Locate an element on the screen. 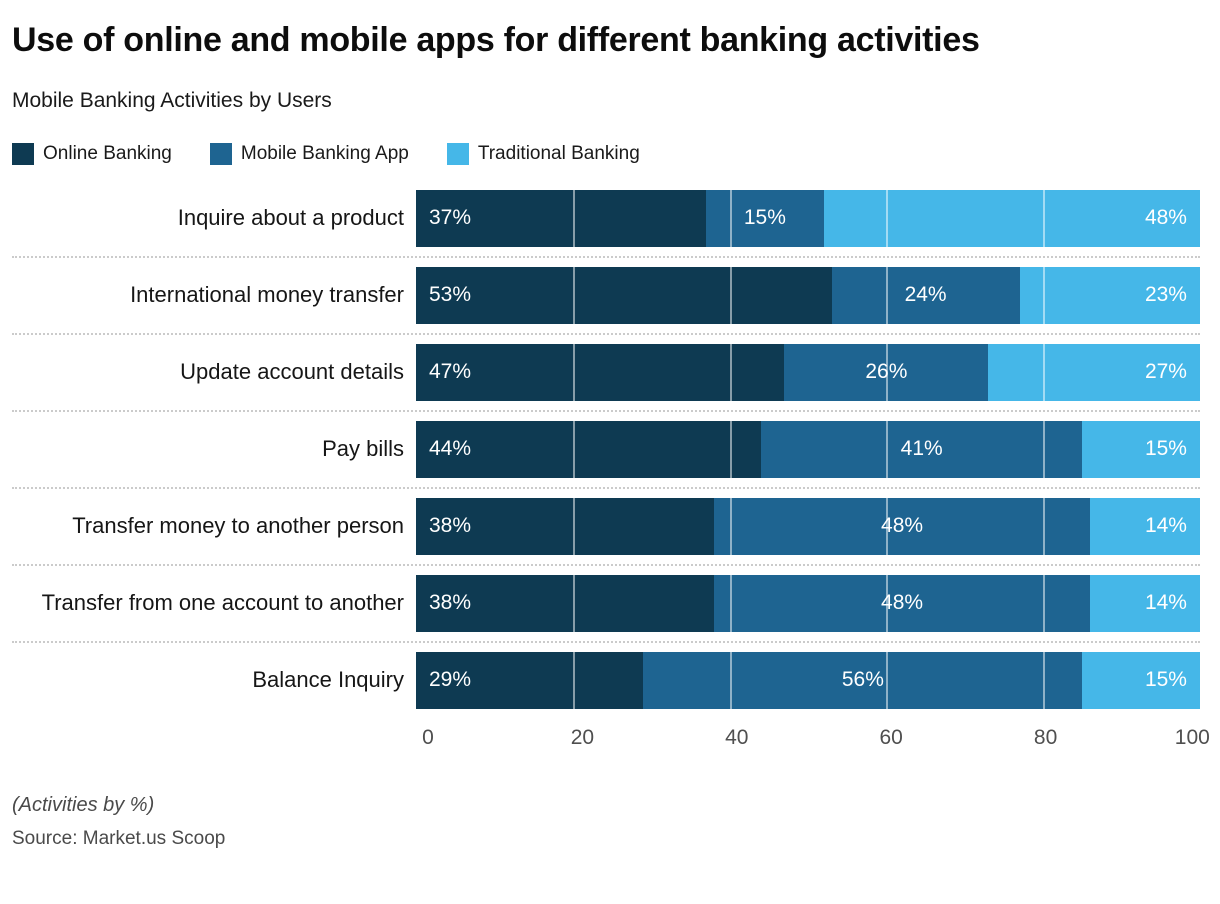  bar-row: Pay bills 44% 41% 15% is located at coordinates (606, 448).